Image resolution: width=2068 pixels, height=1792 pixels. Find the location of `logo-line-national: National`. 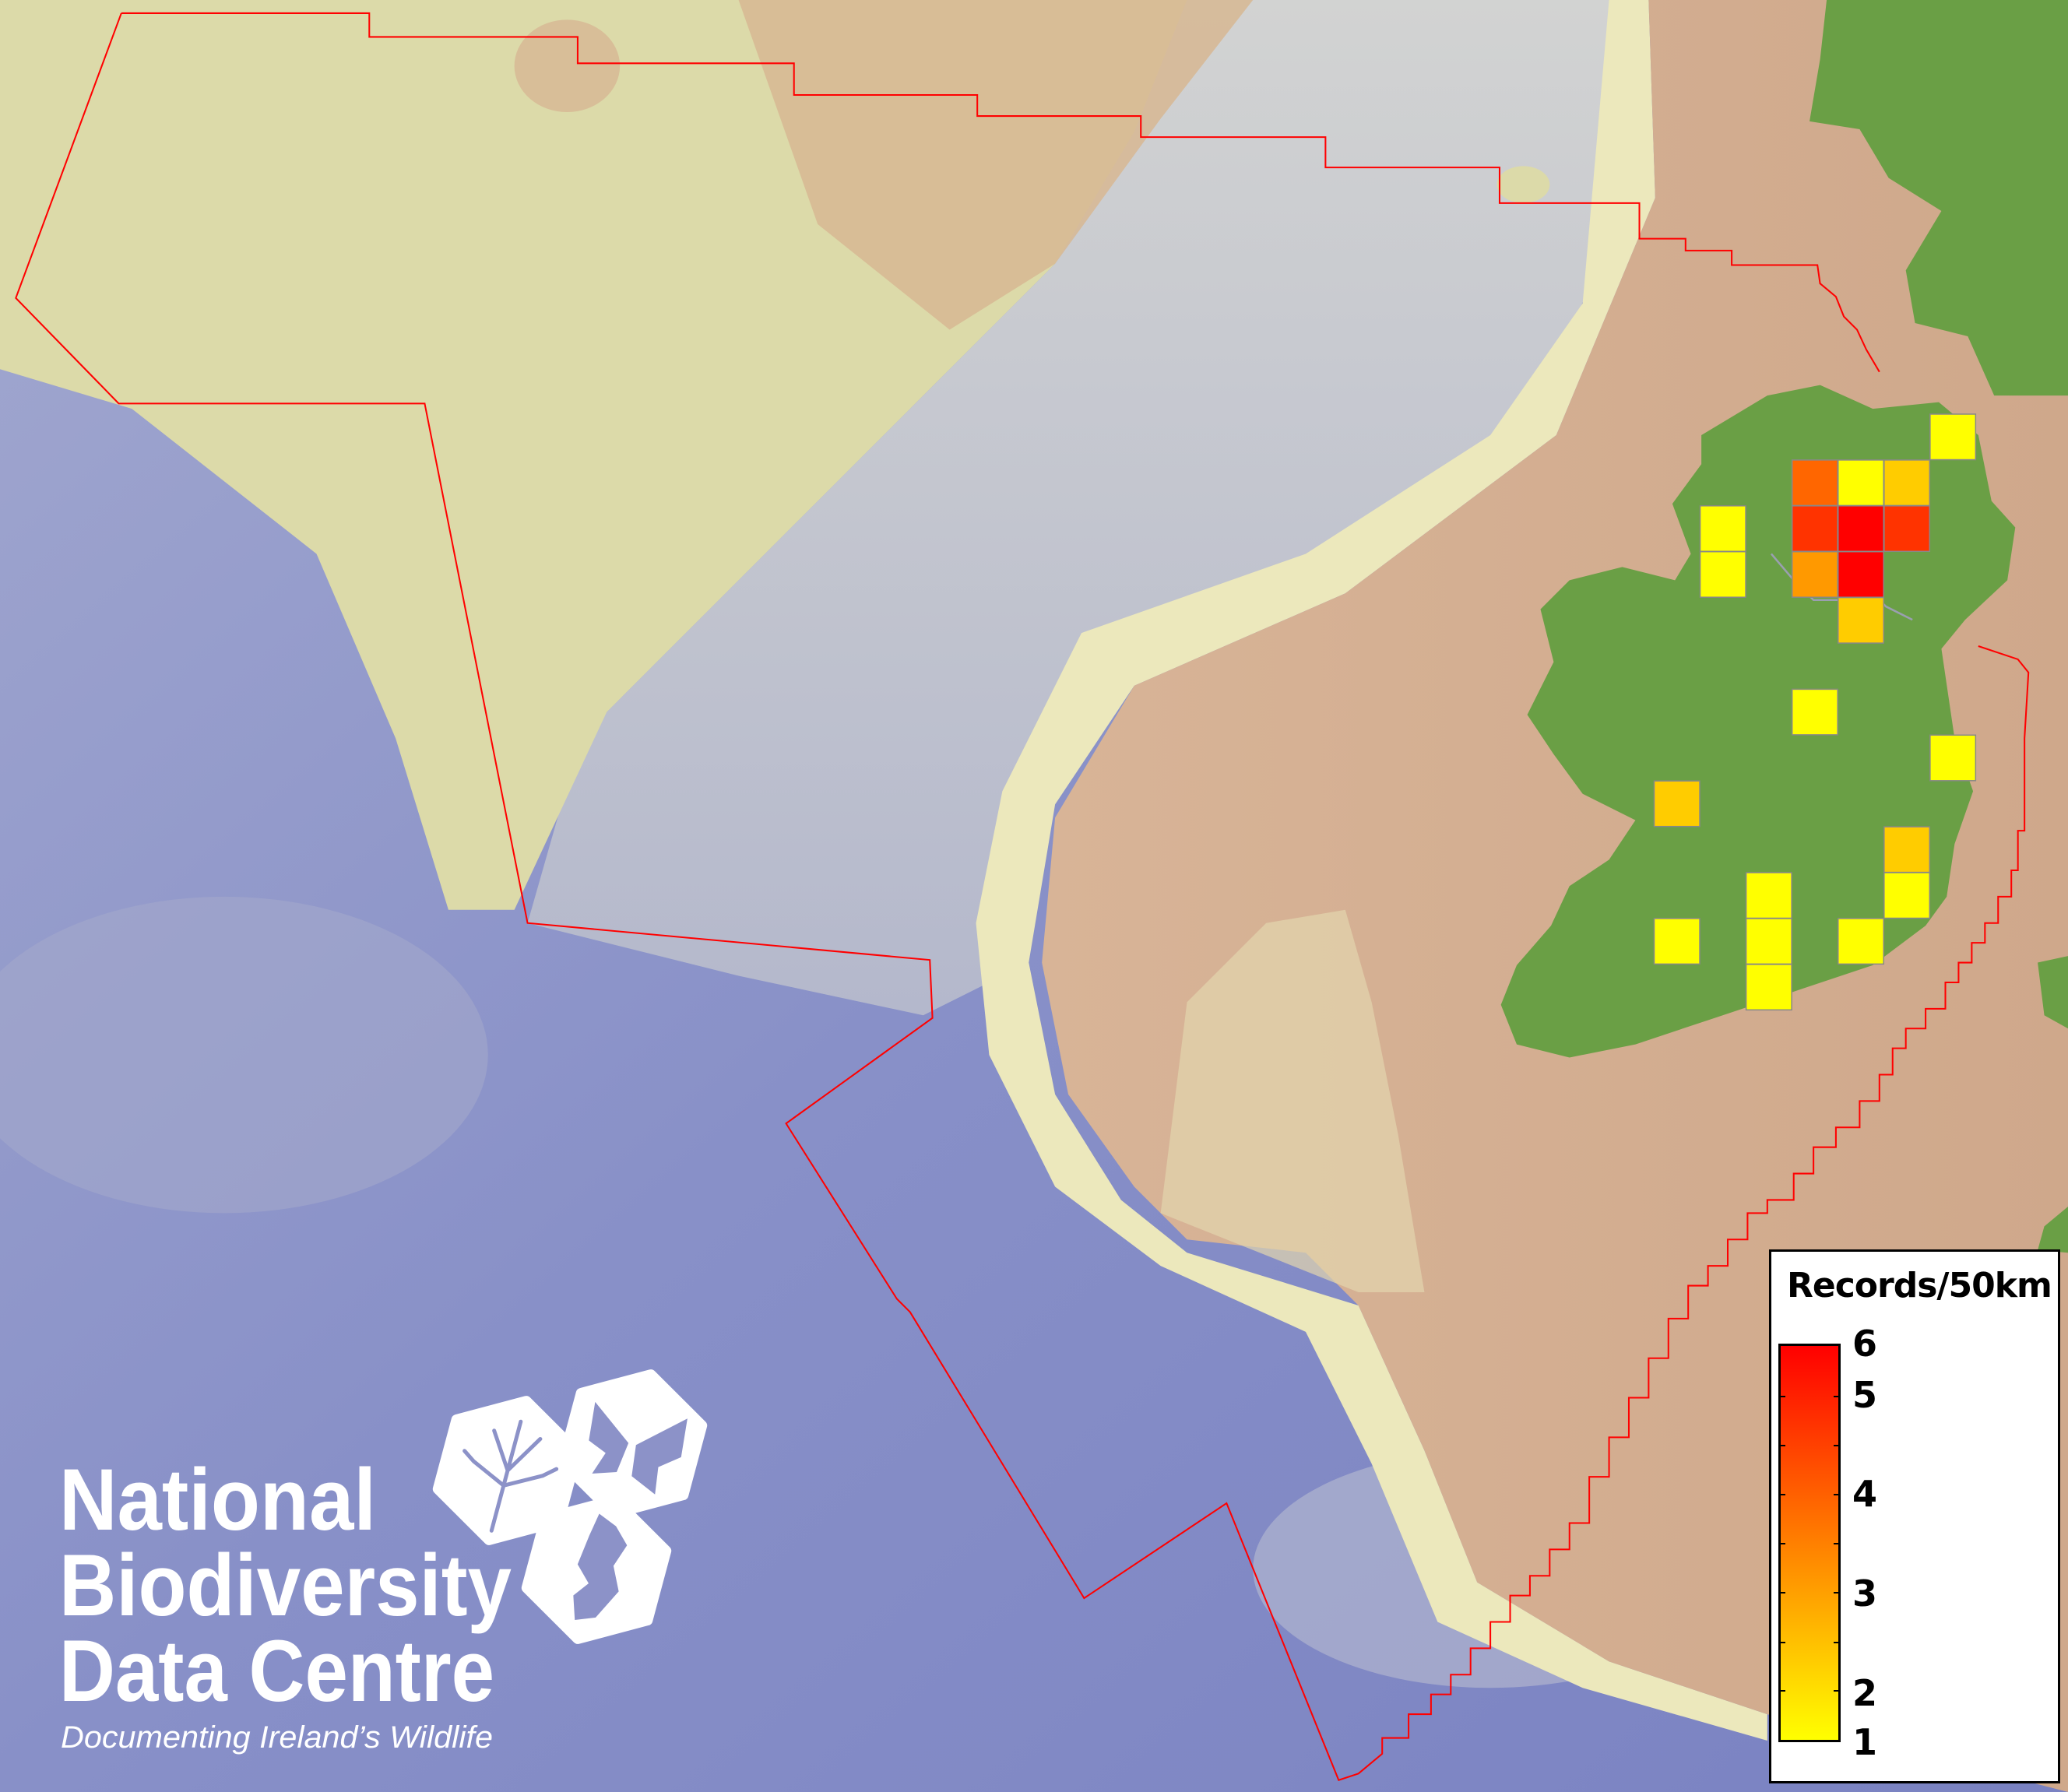

logo-line-national: National is located at coordinates (218, 1499).